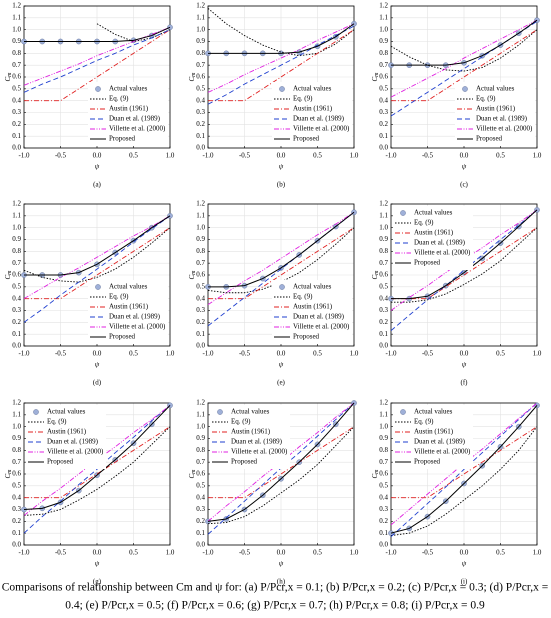  What do you see at coordinates (377, 272) in the screenshot?
I see `y-axis-label-sub: m` at bounding box center [377, 272].